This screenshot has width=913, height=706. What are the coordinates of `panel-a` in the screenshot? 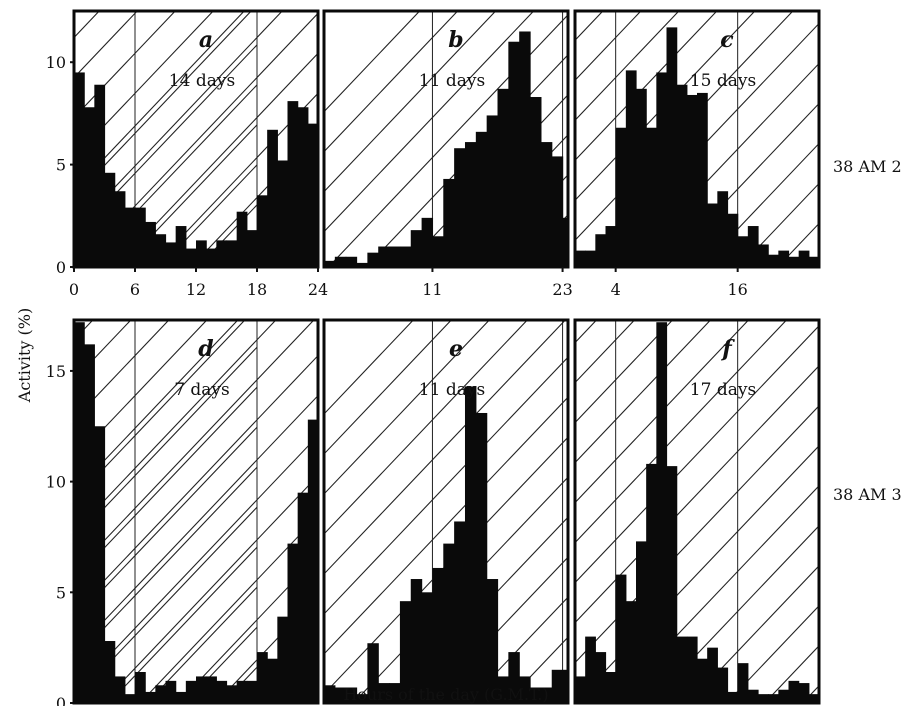 It's located at (196, 139).